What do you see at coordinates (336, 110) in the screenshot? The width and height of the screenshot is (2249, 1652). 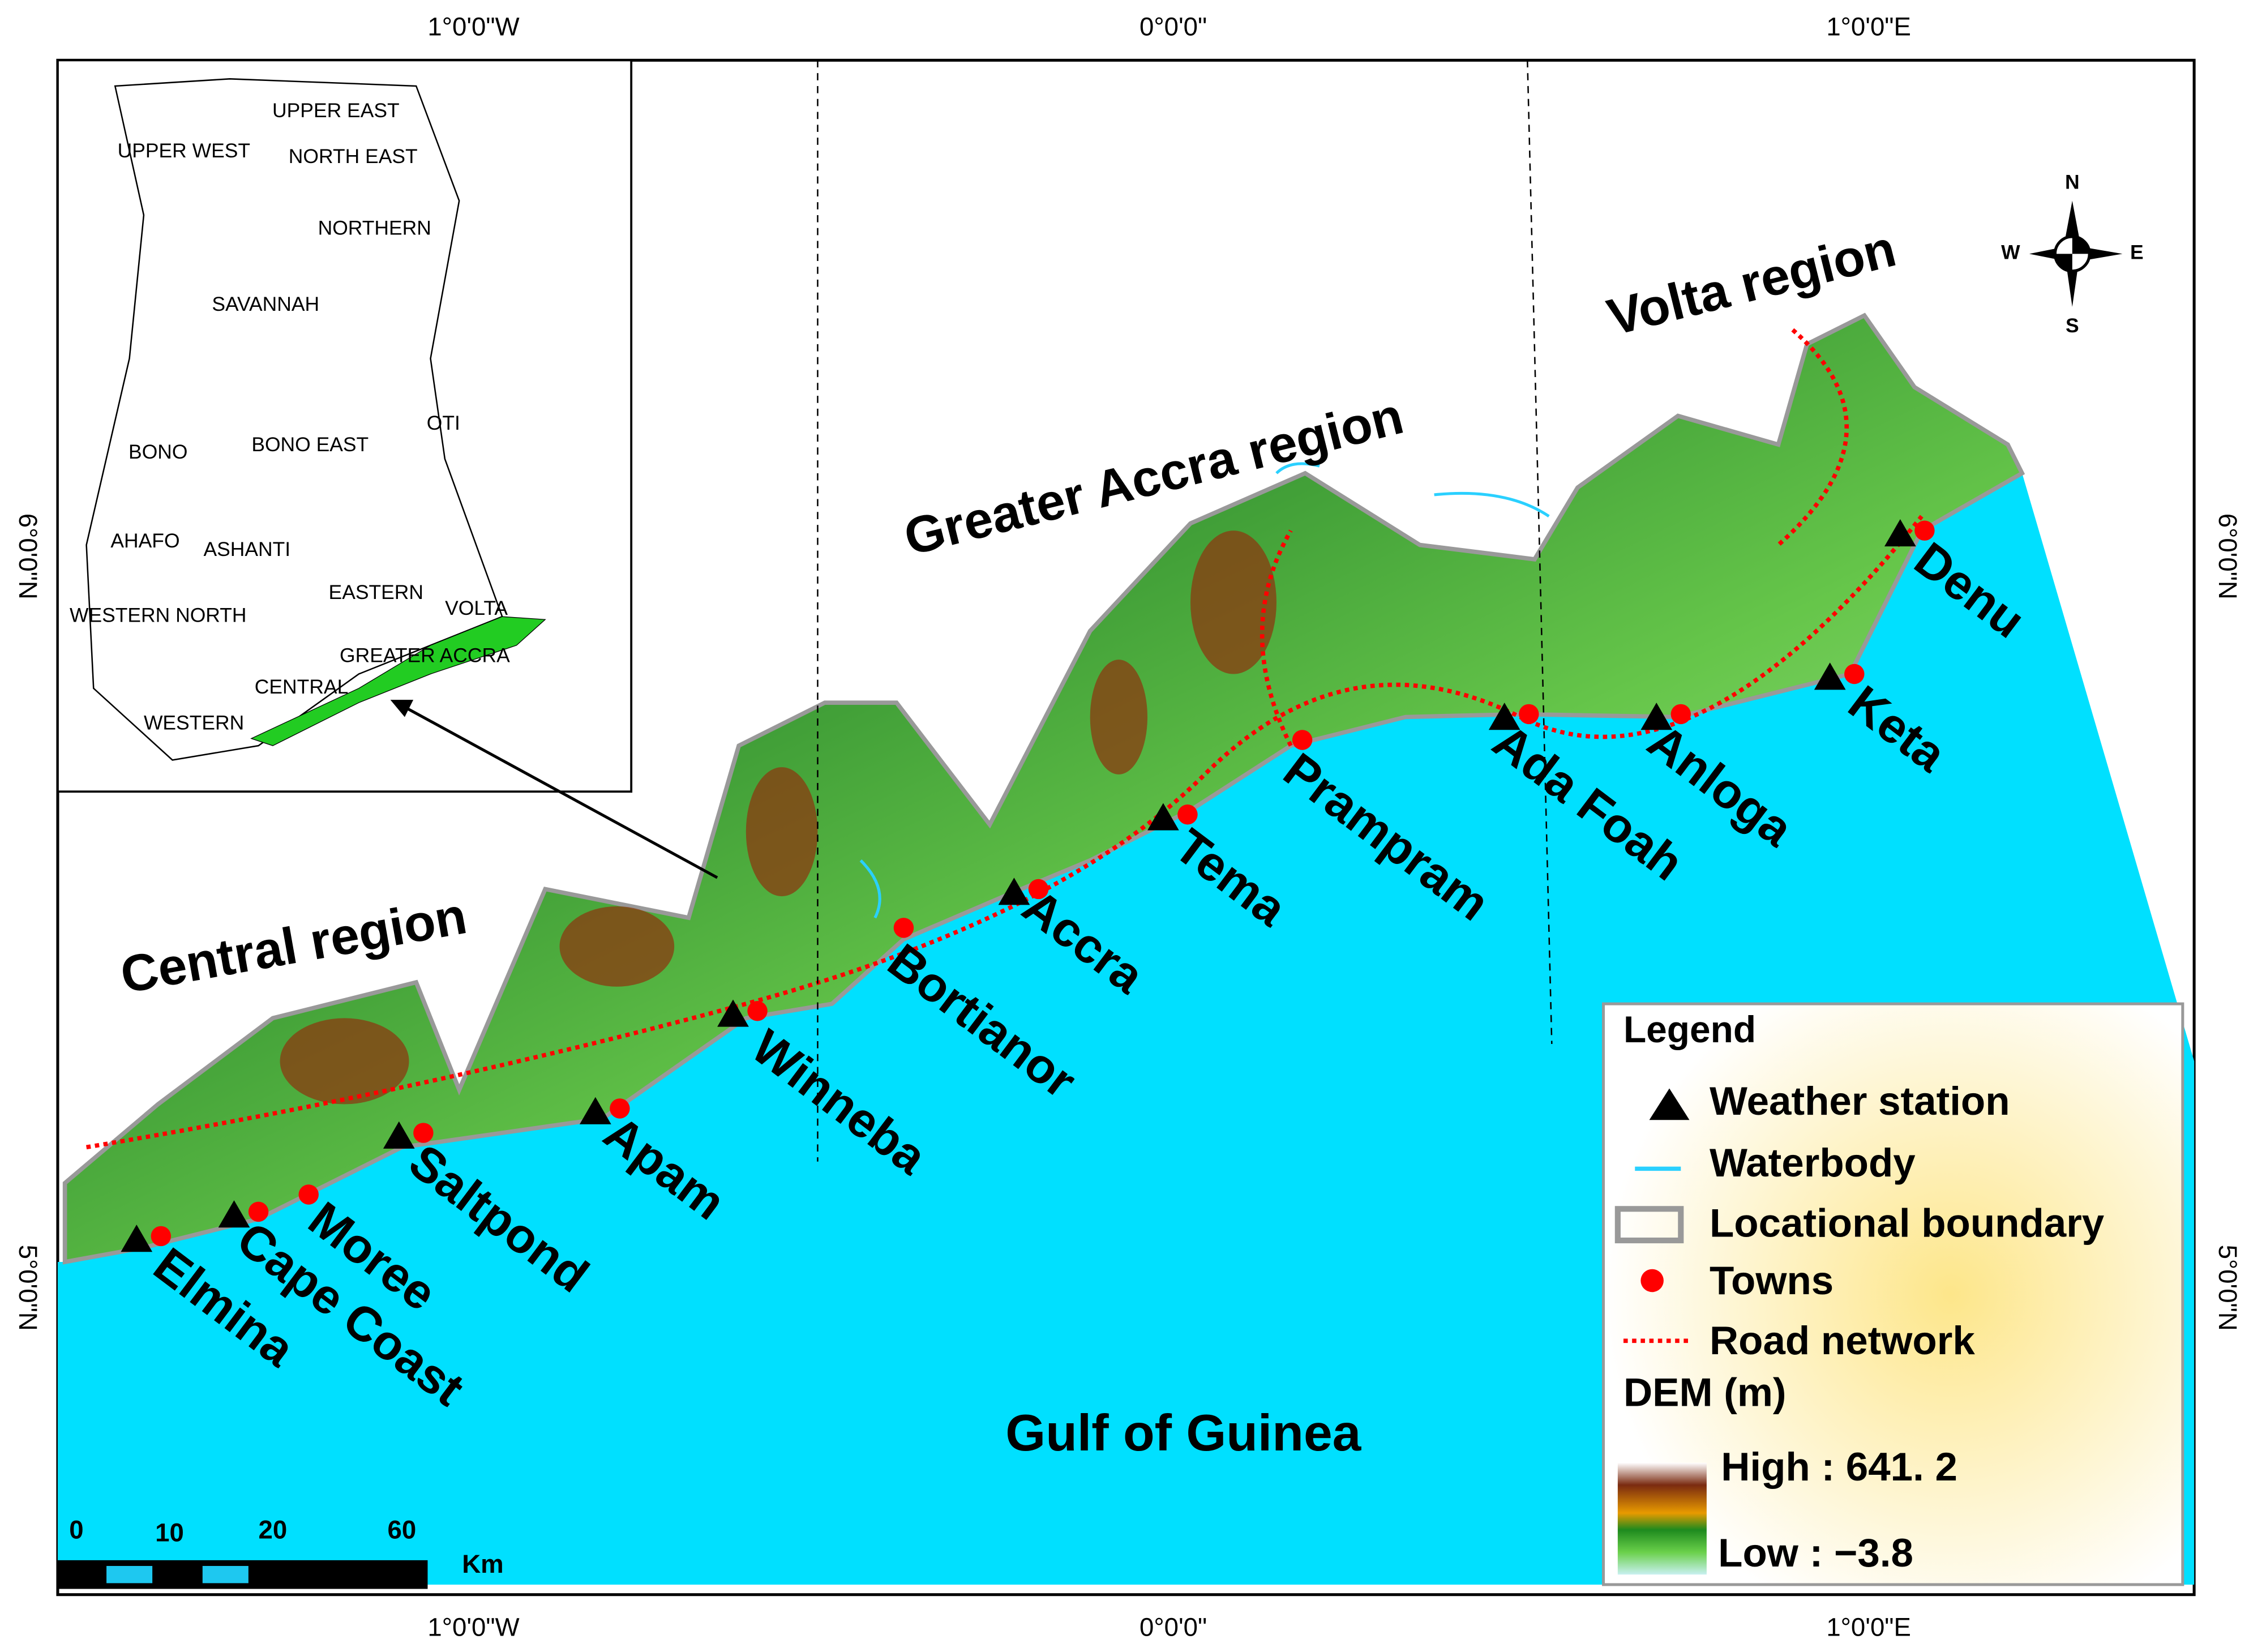 I see `inset-region-label: UPPER EAST` at bounding box center [336, 110].